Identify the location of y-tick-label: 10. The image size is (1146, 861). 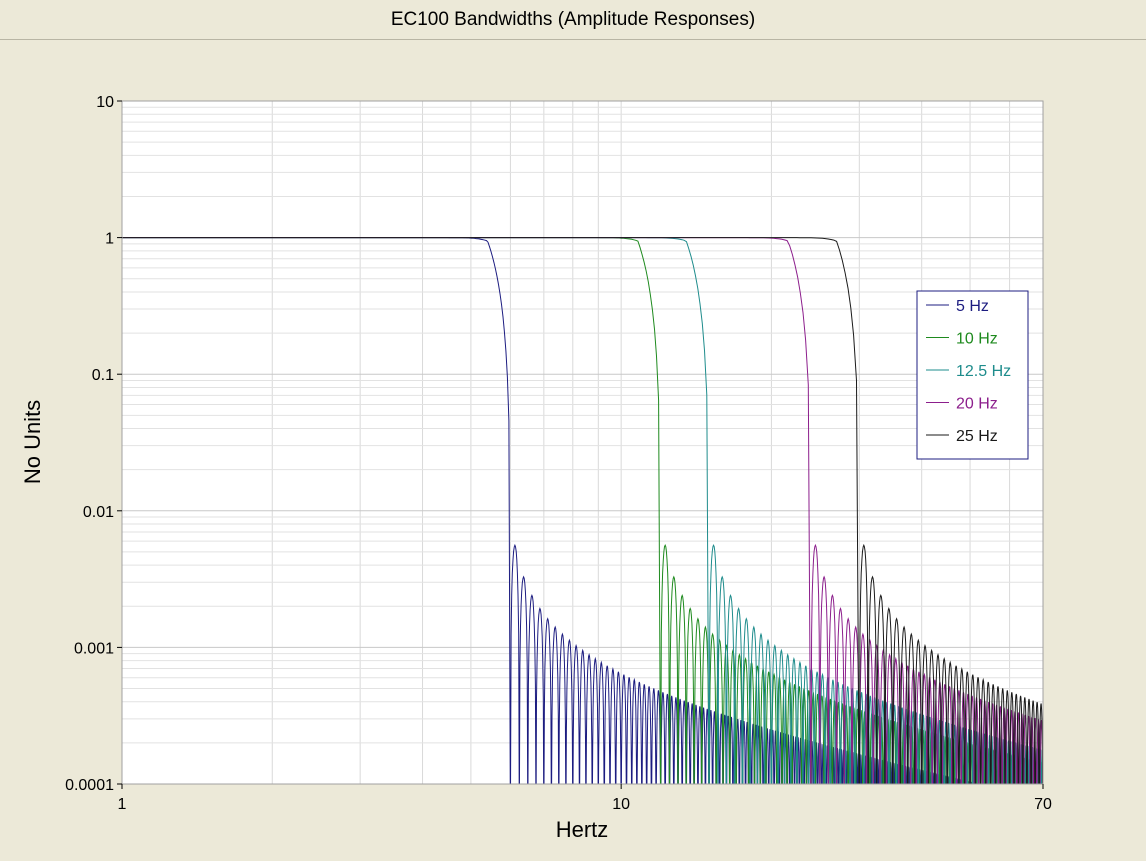
(105, 102).